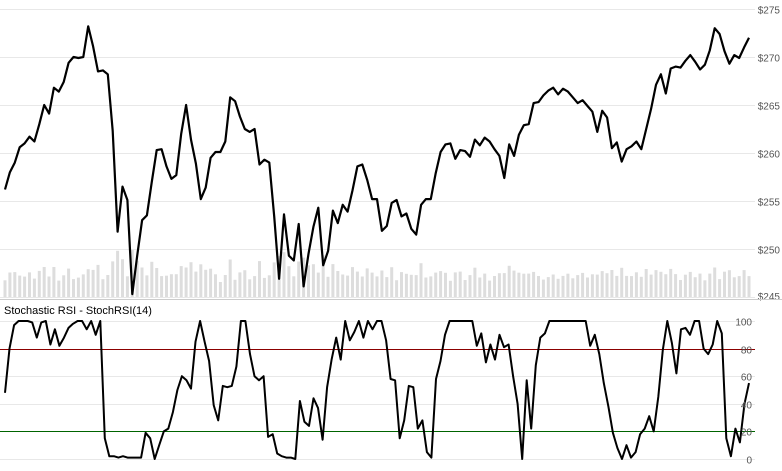 The height and width of the screenshot is (471, 782). Describe the element at coordinates (78, 311) in the screenshot. I see `stochrsi-panel-title: Stochastic RSI - StochRSI(14)` at that location.